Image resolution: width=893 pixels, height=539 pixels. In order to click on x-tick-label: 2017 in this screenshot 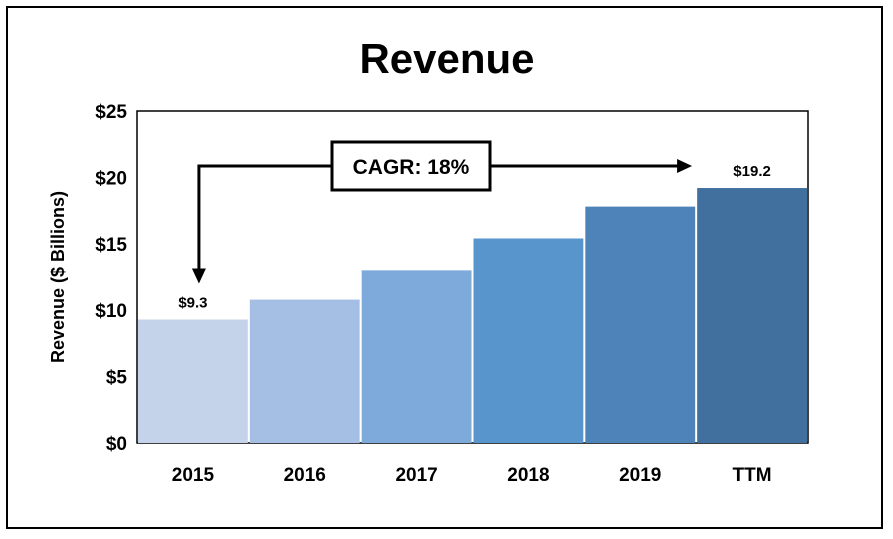, I will do `click(416, 475)`.